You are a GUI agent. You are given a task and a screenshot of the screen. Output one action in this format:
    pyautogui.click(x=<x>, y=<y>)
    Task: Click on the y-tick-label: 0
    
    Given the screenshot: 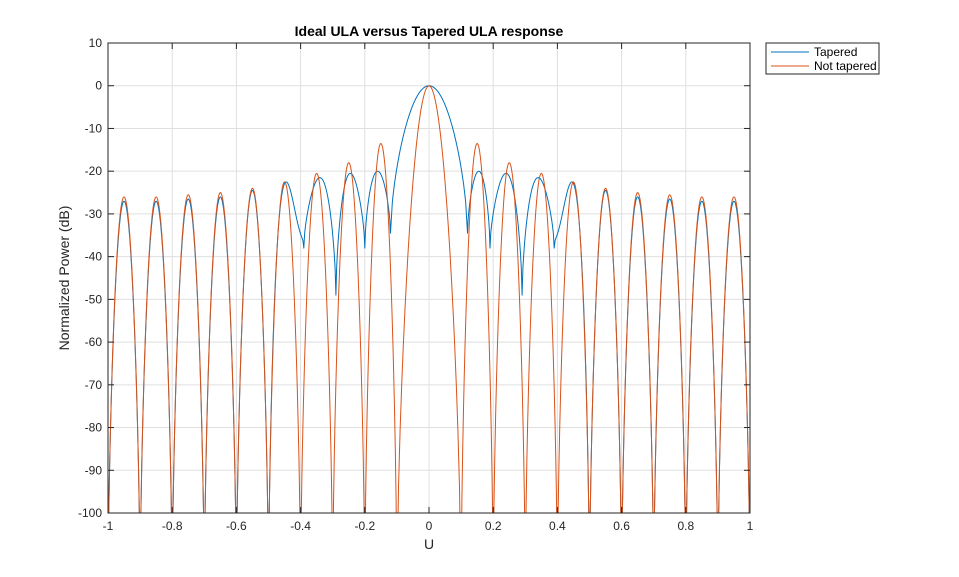 What is the action you would take?
    pyautogui.click(x=98, y=86)
    